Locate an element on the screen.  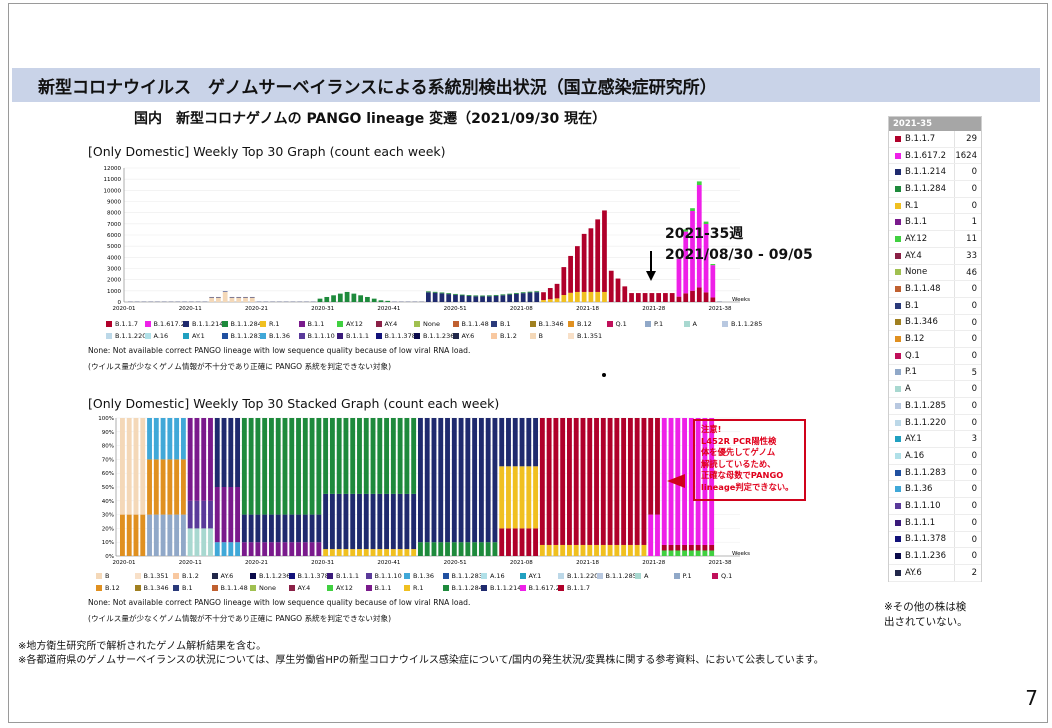
down-arrow-icon is located at coordinates (651, 266).